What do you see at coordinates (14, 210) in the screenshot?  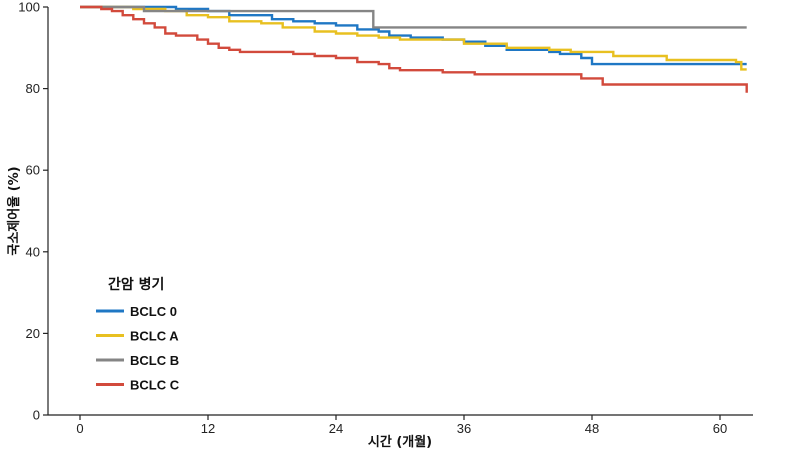 I see `y-axis-title: 국소제어율 (%)` at bounding box center [14, 210].